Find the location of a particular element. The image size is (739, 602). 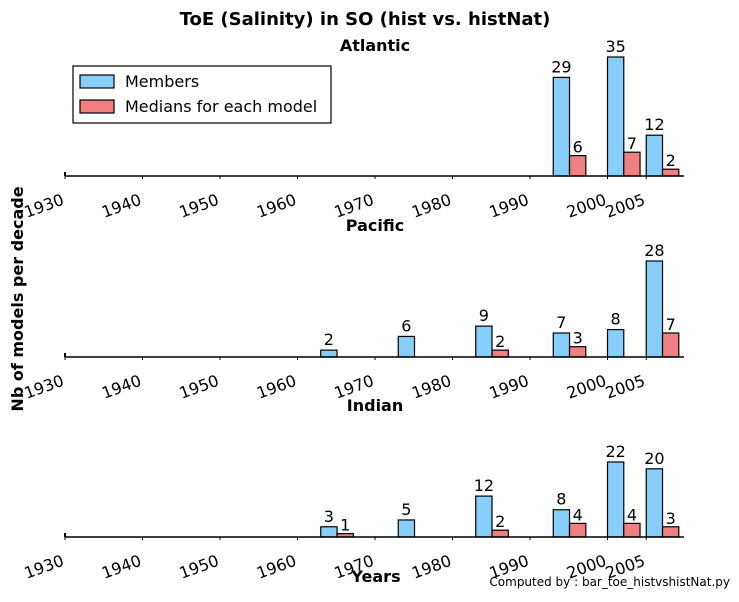

data-label-members: 35 is located at coordinates (615, 46).